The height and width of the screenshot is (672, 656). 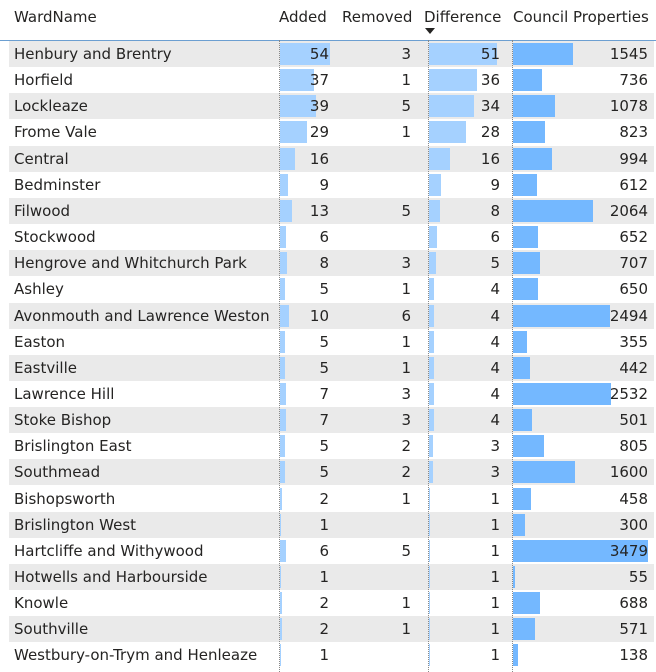 What do you see at coordinates (331, 577) in the screenshot?
I see `table-row: Hotwells and Harbourside 1 1 55` at bounding box center [331, 577].